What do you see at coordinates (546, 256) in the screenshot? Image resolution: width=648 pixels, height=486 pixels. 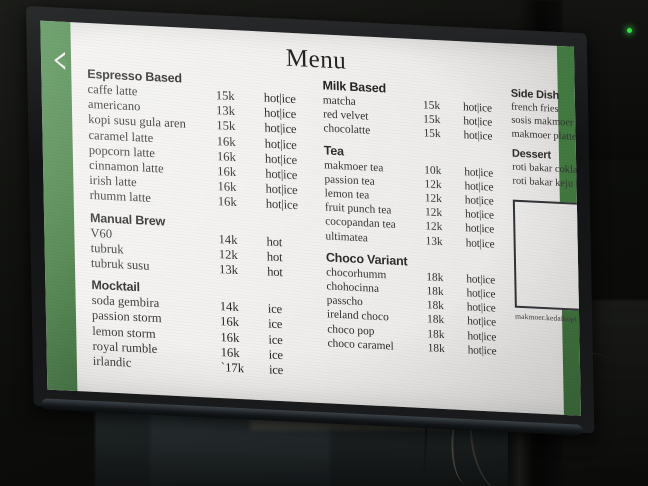 I see `qr-code-placeholder` at bounding box center [546, 256].